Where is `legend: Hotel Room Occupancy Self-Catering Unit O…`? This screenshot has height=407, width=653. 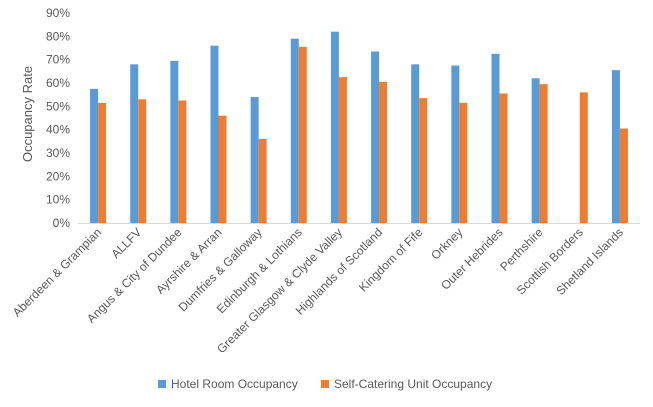
legend: Hotel Room Occupancy Self-Catering Unit O… is located at coordinates (325, 384).